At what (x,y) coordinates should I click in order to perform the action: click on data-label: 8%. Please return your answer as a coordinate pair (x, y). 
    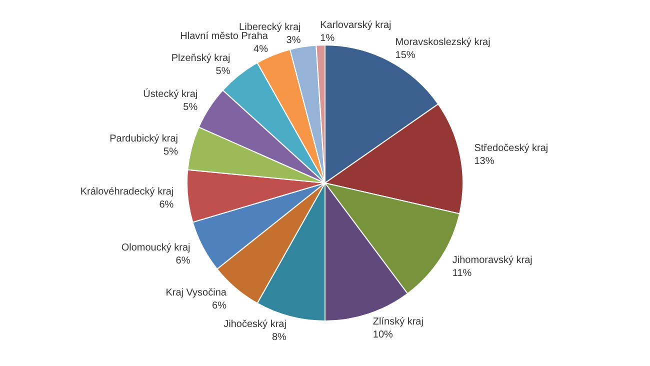
    Looking at the image, I should click on (279, 338).